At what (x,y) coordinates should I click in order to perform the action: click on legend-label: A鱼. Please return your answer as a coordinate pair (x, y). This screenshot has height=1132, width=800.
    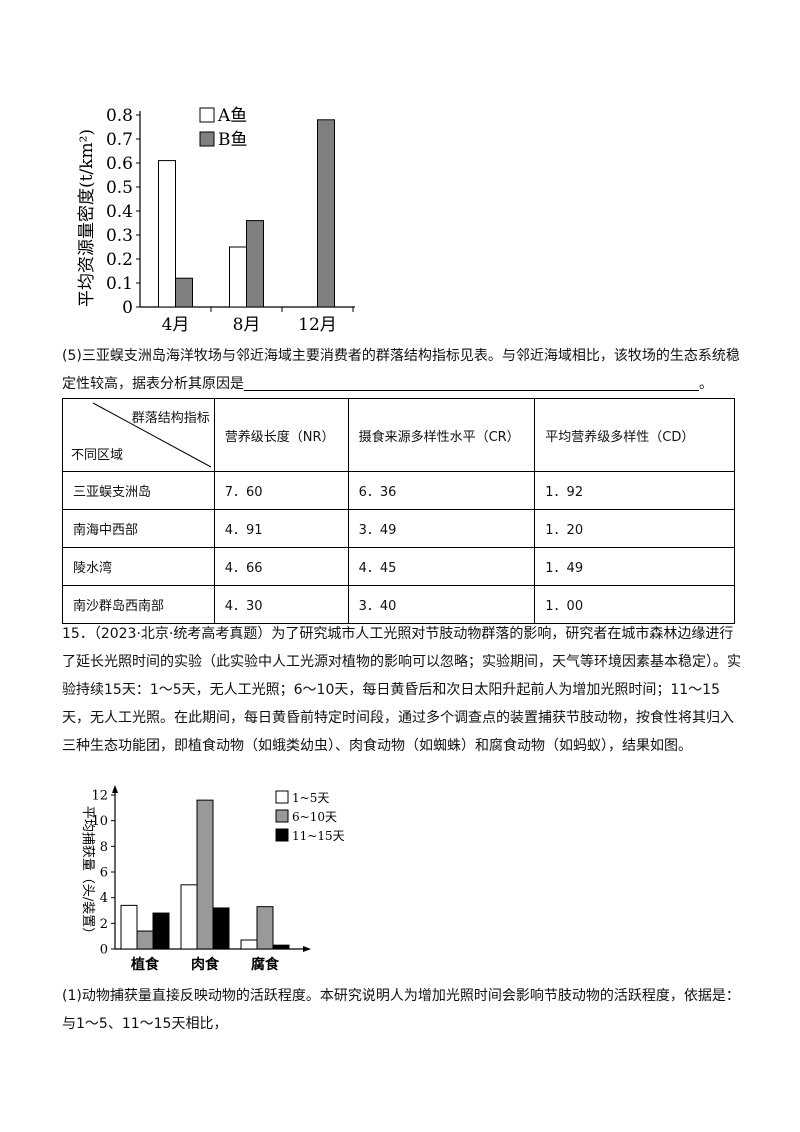
    Looking at the image, I should click on (232, 116).